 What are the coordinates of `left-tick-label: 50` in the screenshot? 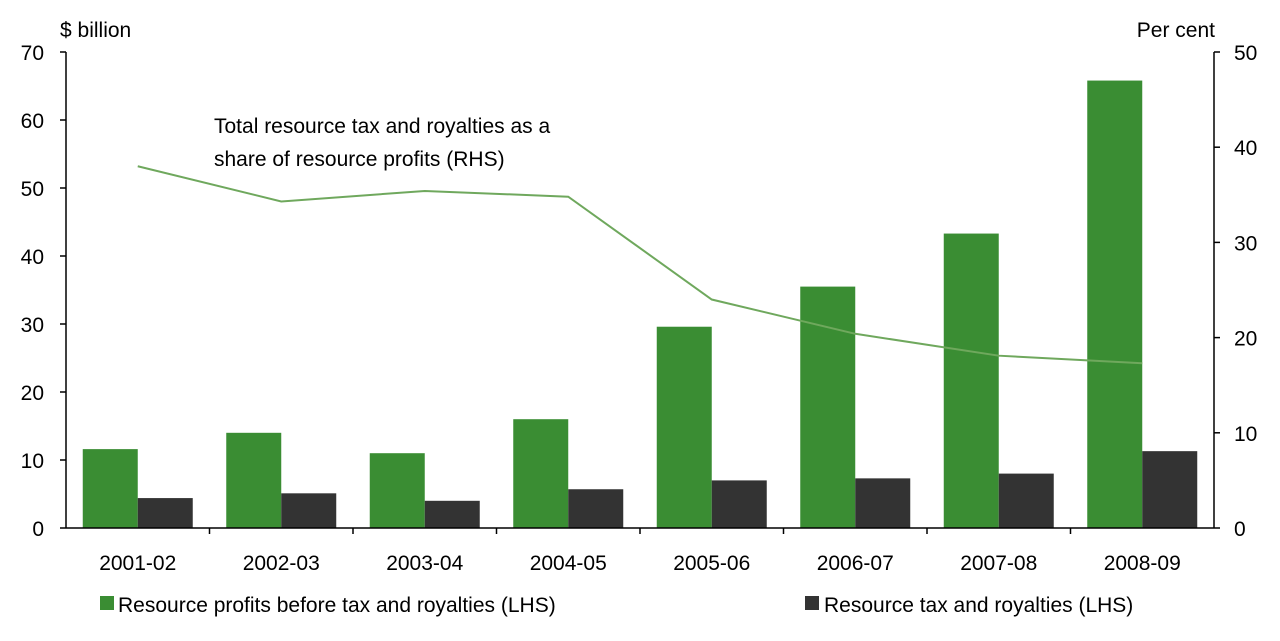 It's located at (32, 189).